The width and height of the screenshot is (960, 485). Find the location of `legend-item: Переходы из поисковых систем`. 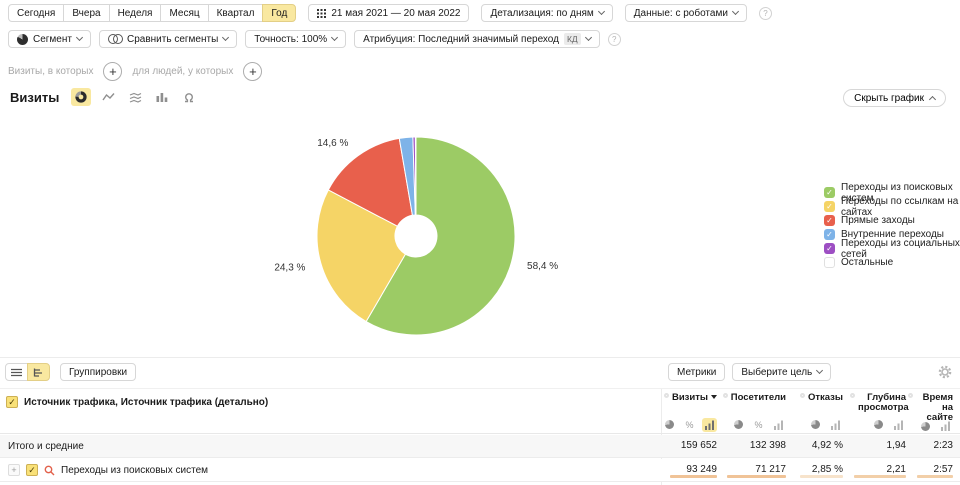

legend-item: Переходы из поисковых систем is located at coordinates (892, 193).